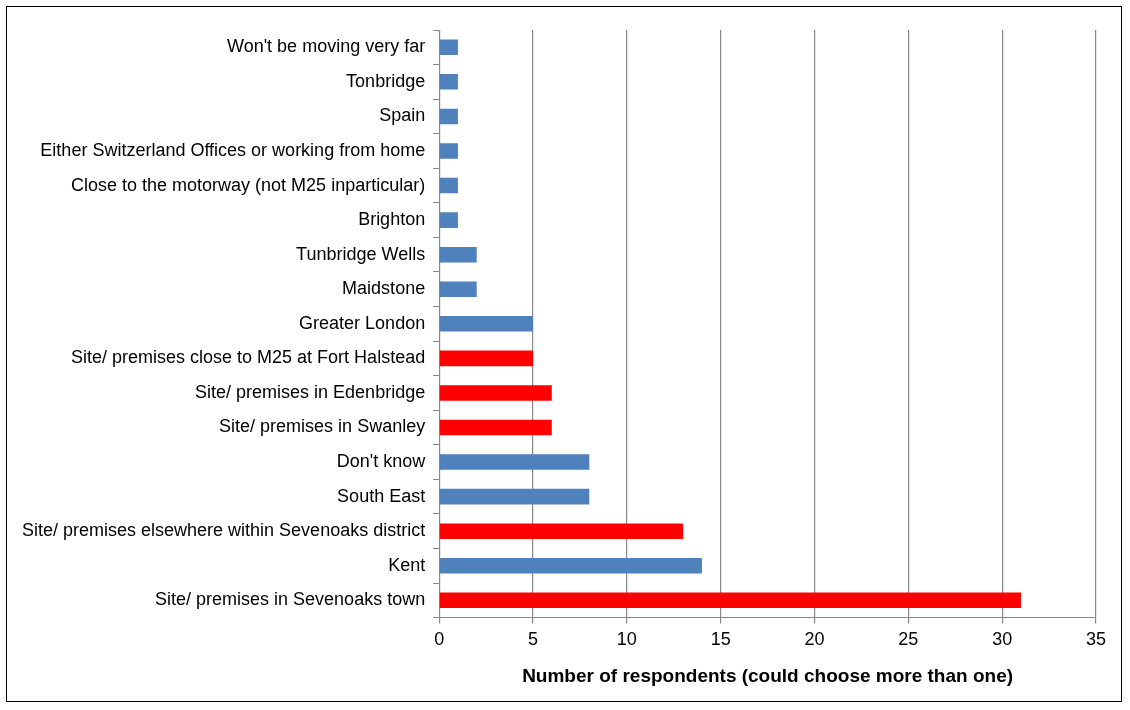  What do you see at coordinates (1002, 639) in the screenshot?
I see `x-tick-label: 30` at bounding box center [1002, 639].